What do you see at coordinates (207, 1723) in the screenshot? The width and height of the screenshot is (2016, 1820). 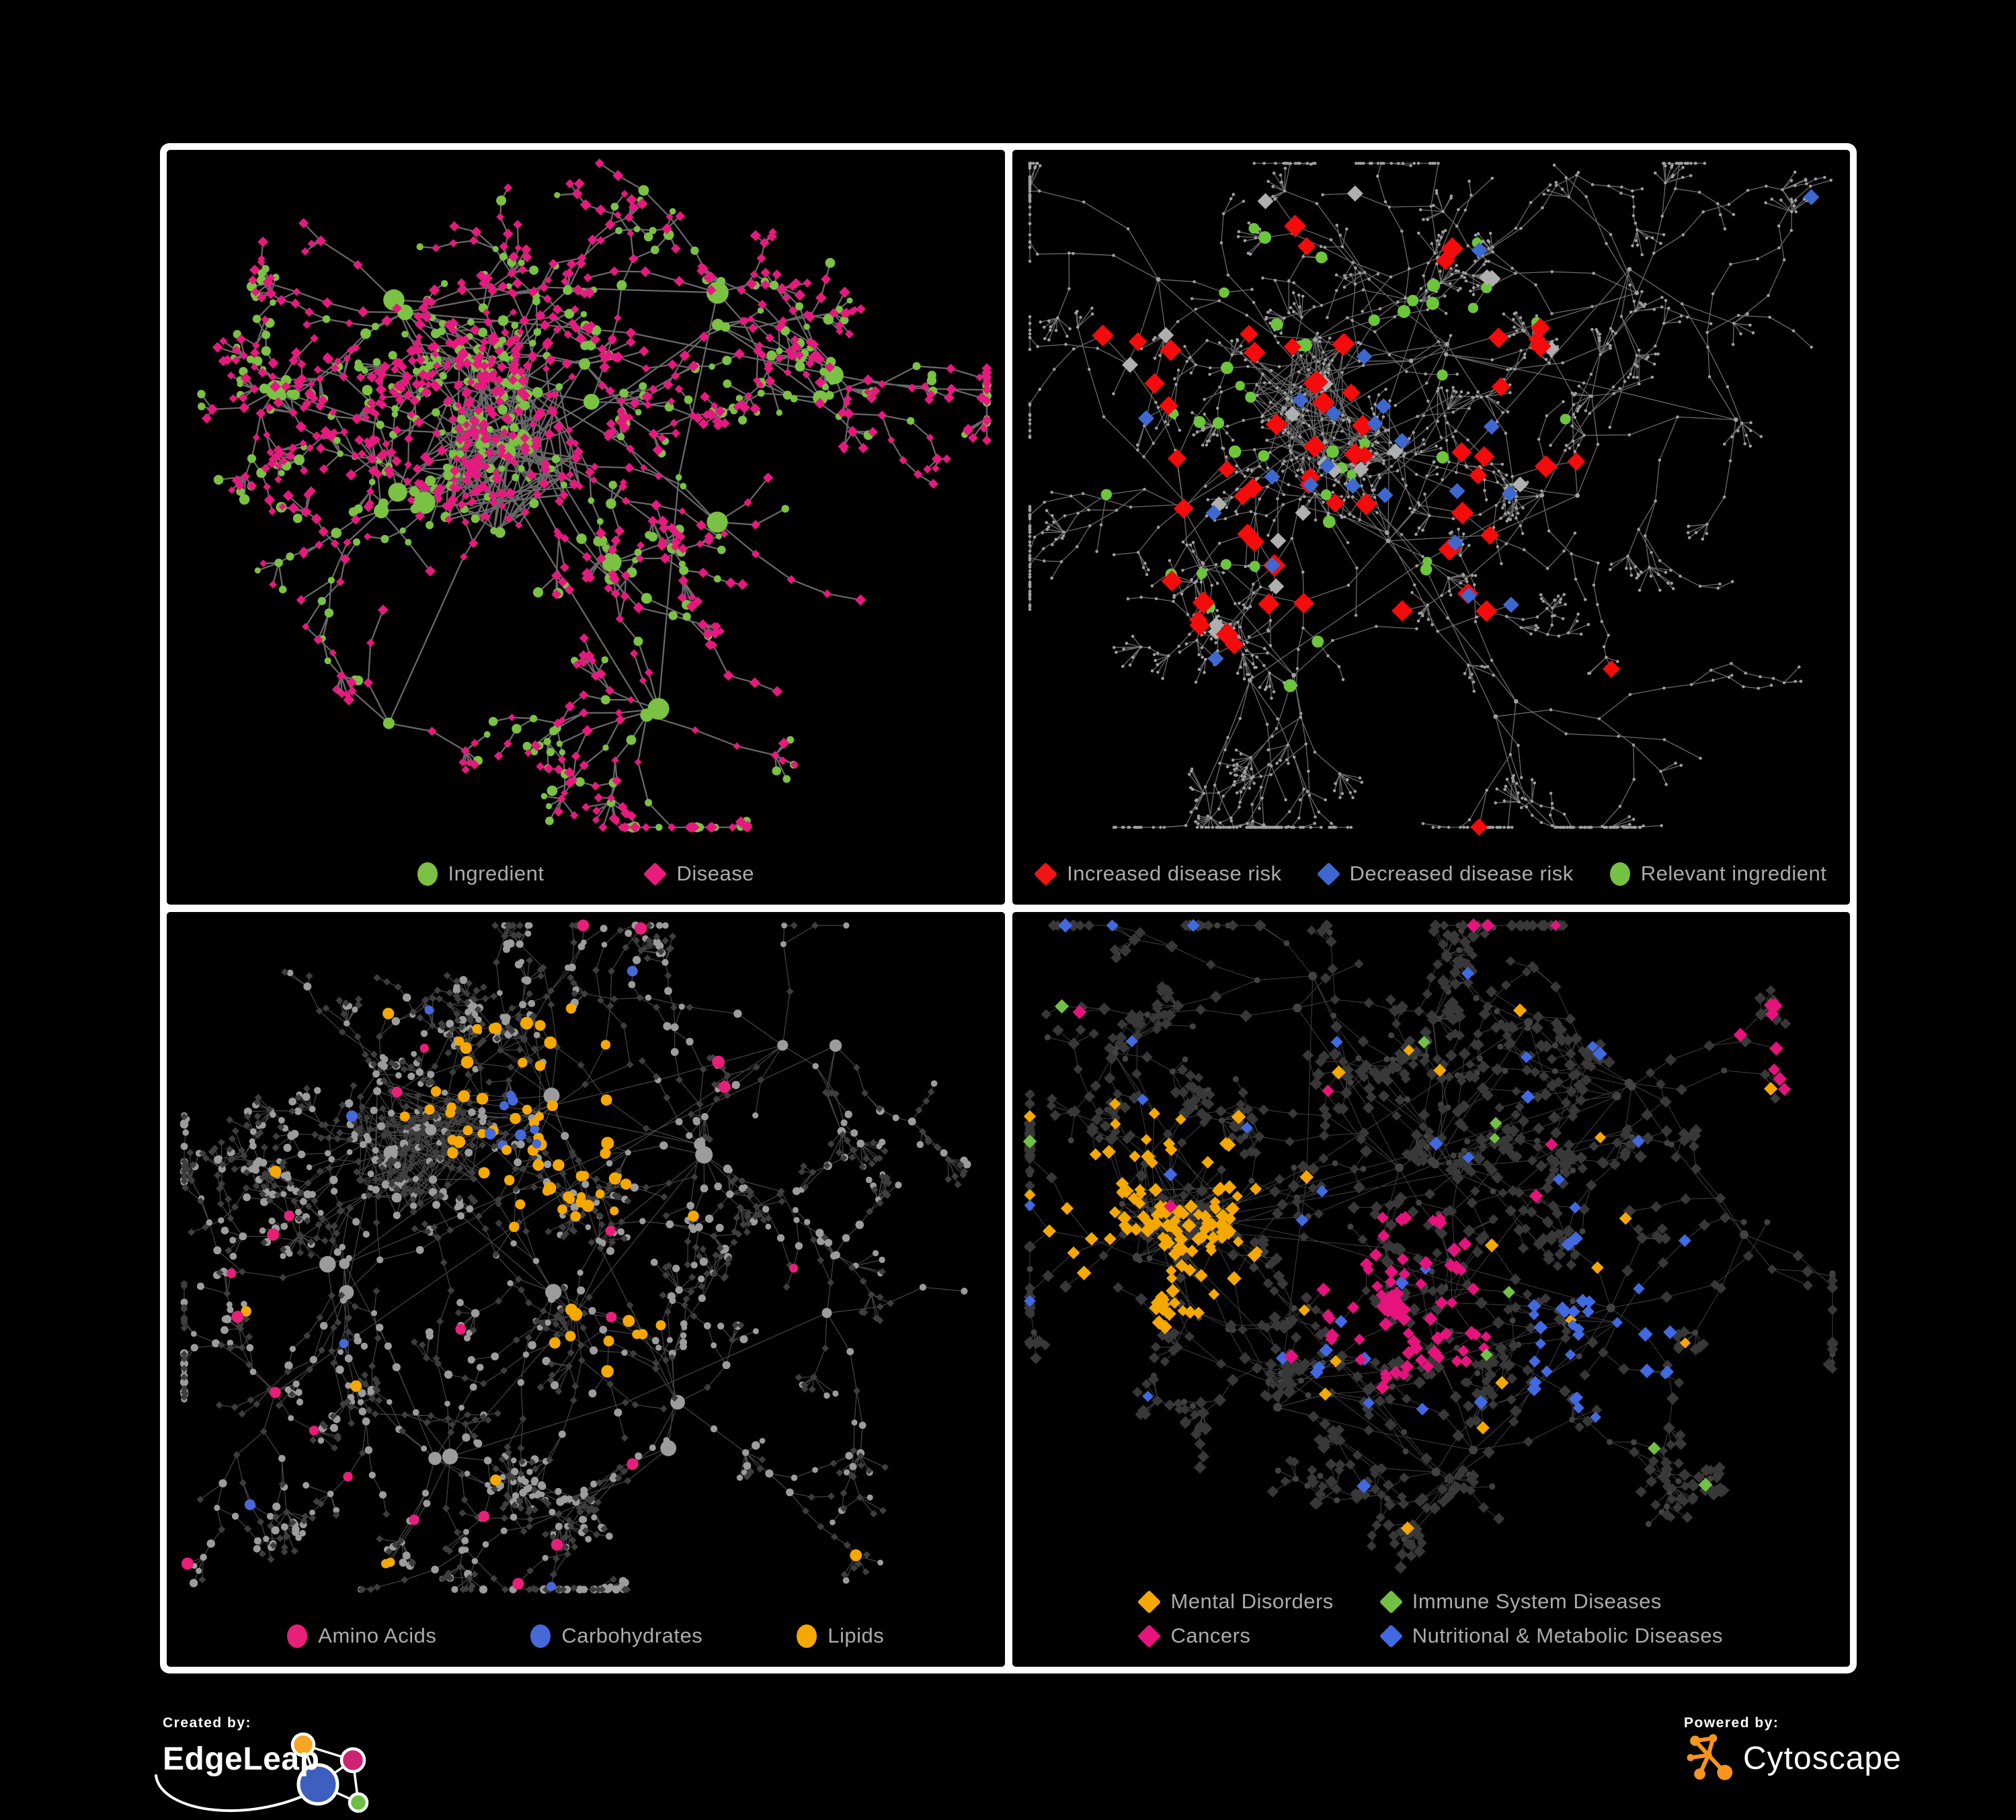 I see `created-by-label: Created by:` at bounding box center [207, 1723].